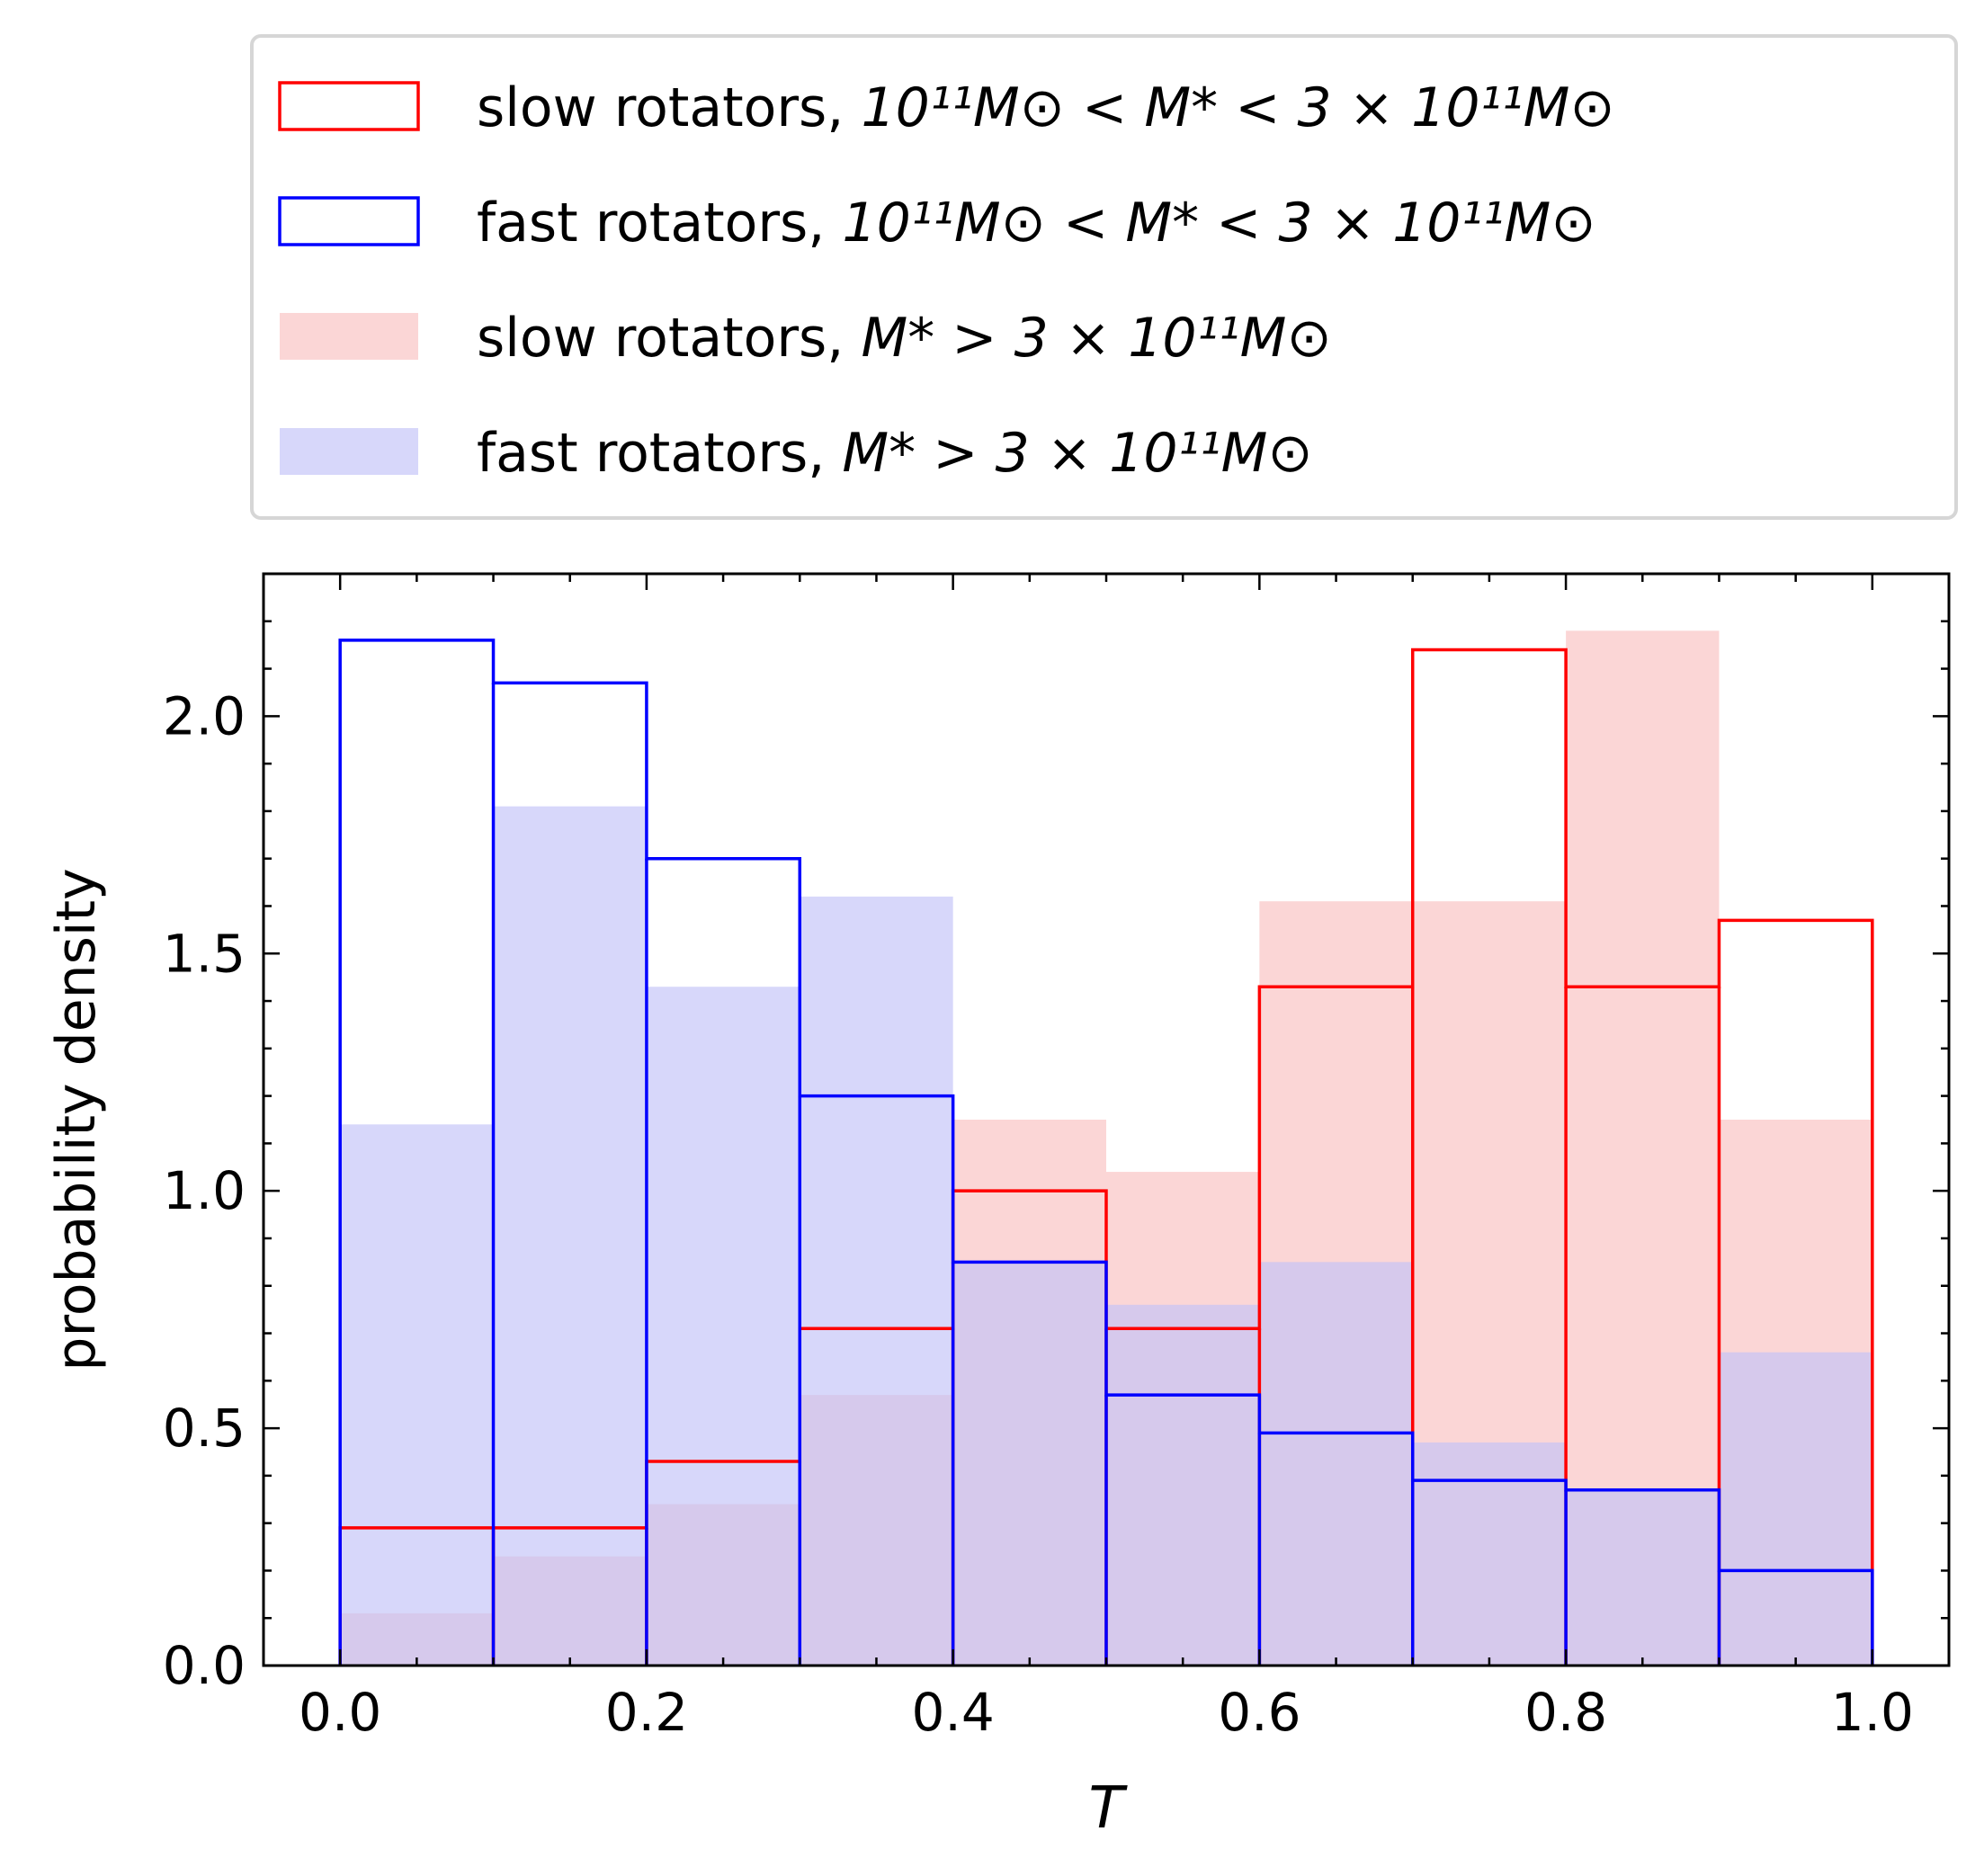 The image size is (1984, 1876). Describe the element at coordinates (204, 715) in the screenshot. I see `y-tick-label: 2.0` at that location.